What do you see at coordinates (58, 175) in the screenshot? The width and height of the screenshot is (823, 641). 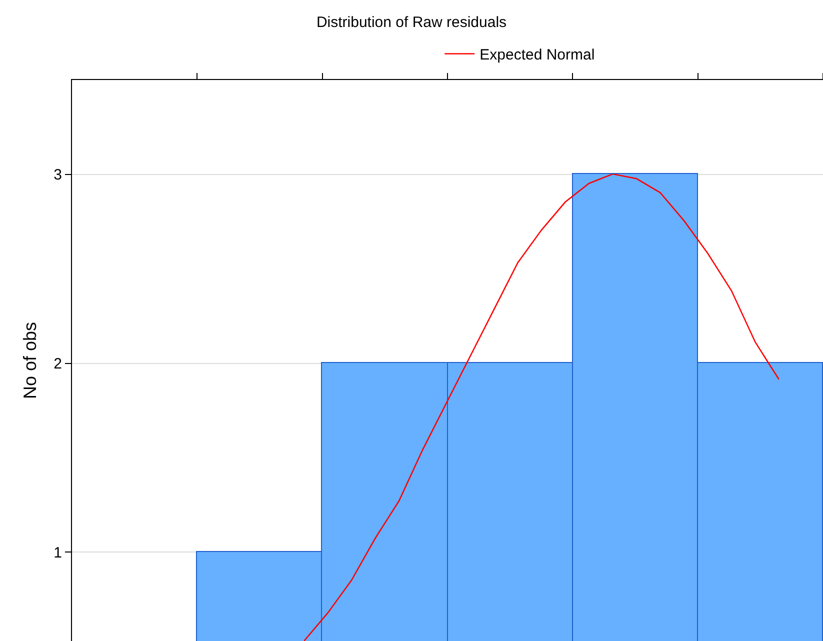 I see `y-tick-label: 3` at bounding box center [58, 175].